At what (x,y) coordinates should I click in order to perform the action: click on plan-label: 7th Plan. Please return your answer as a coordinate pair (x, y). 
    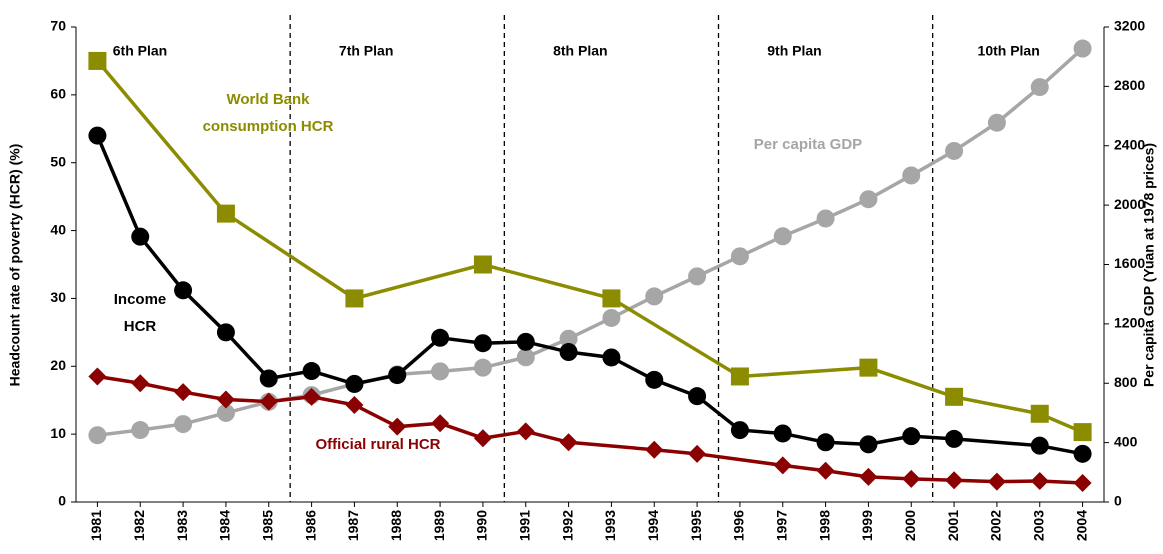
    Looking at the image, I should click on (366, 51).